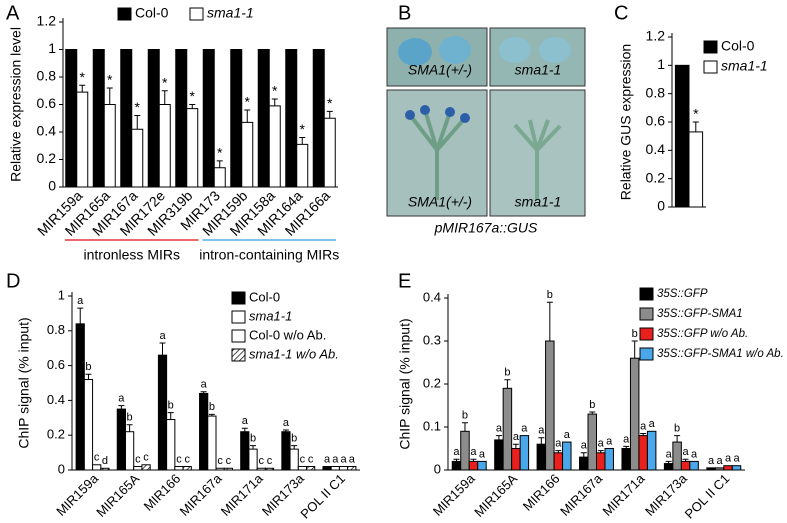  I want to click on photo-label: SMA1(+/-), so click(440, 202).